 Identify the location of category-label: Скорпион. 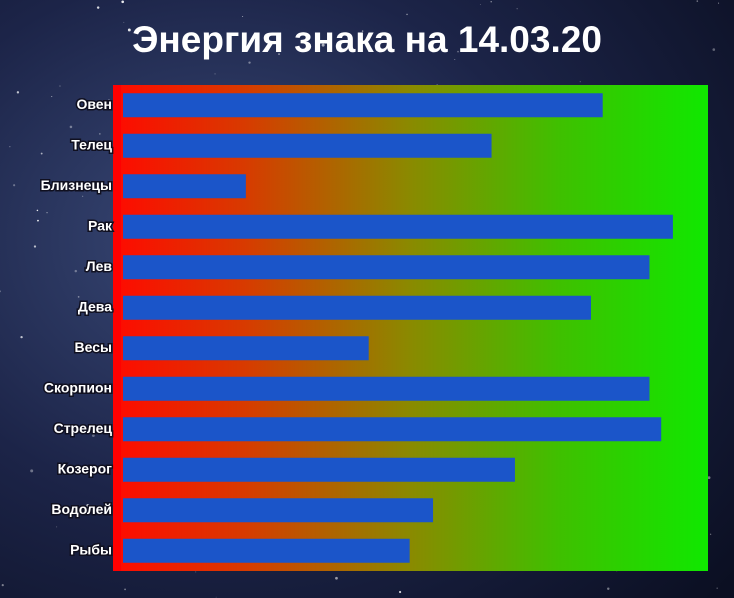
(78, 387).